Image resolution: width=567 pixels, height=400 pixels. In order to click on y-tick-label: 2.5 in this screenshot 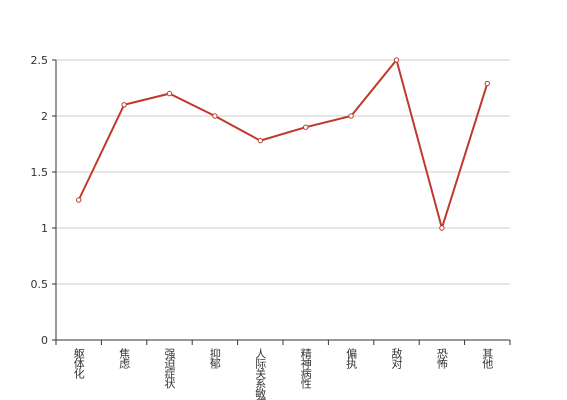, I will do `click(40, 60)`.